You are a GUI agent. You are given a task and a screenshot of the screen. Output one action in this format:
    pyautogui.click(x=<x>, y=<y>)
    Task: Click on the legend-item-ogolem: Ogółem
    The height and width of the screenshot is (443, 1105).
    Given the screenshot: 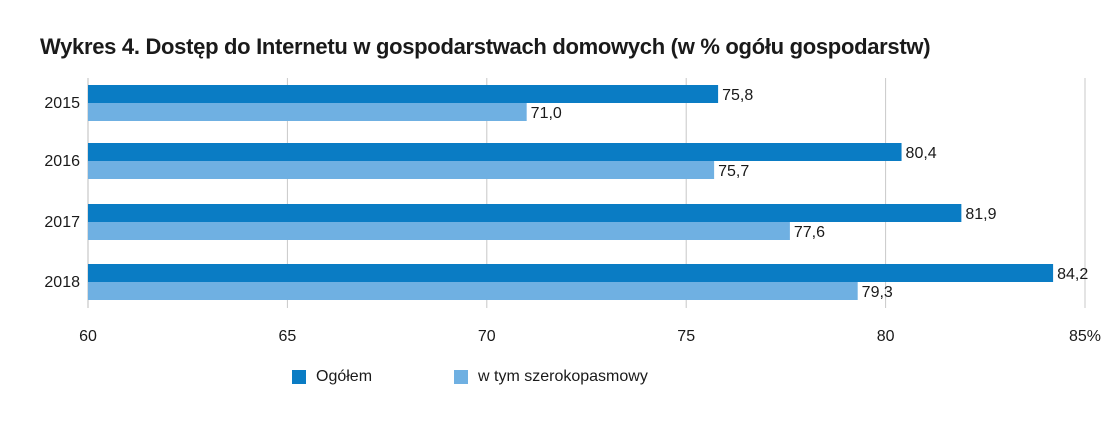 What is the action you would take?
    pyautogui.click(x=332, y=377)
    